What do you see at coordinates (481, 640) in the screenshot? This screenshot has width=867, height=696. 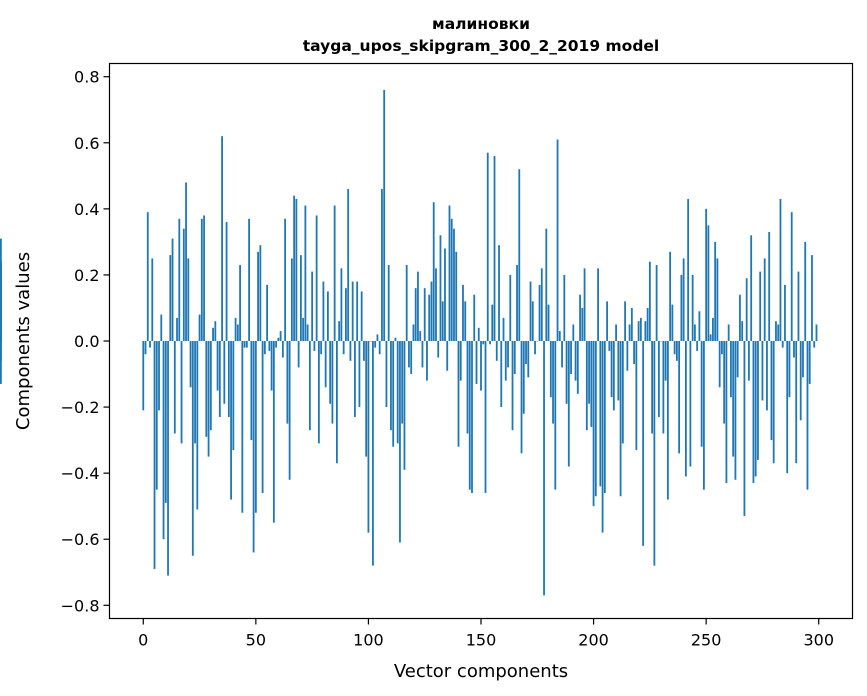 I see `x-tick-label: 150` at bounding box center [481, 640].